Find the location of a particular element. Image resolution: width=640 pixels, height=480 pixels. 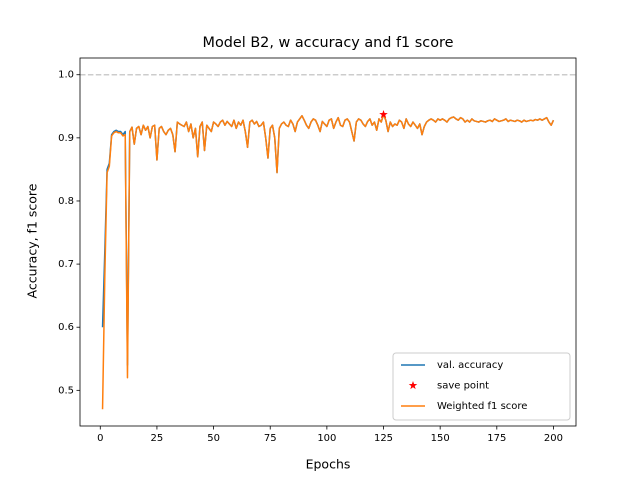

y-tick-label: 0.6 is located at coordinates (66, 327).